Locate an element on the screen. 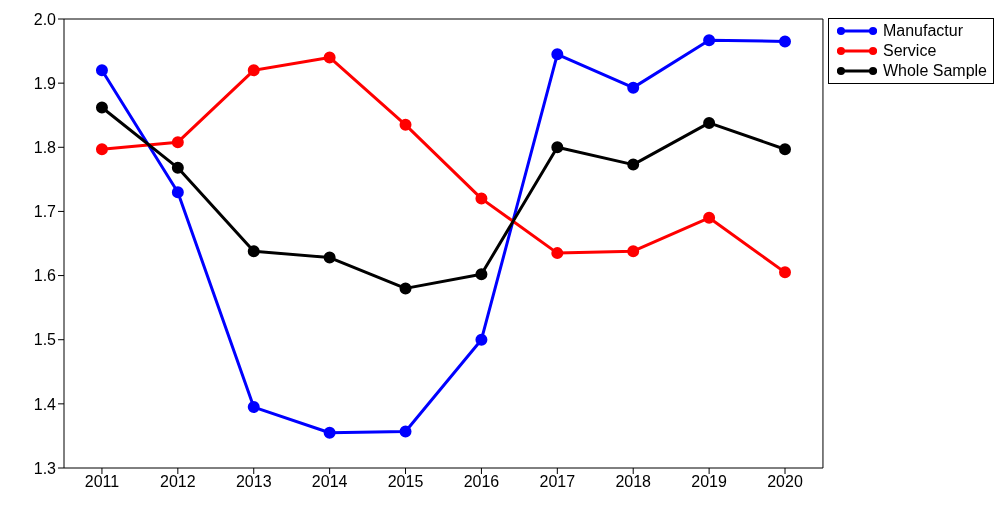  y-tick-label: 1.9 is located at coordinates (45, 83).